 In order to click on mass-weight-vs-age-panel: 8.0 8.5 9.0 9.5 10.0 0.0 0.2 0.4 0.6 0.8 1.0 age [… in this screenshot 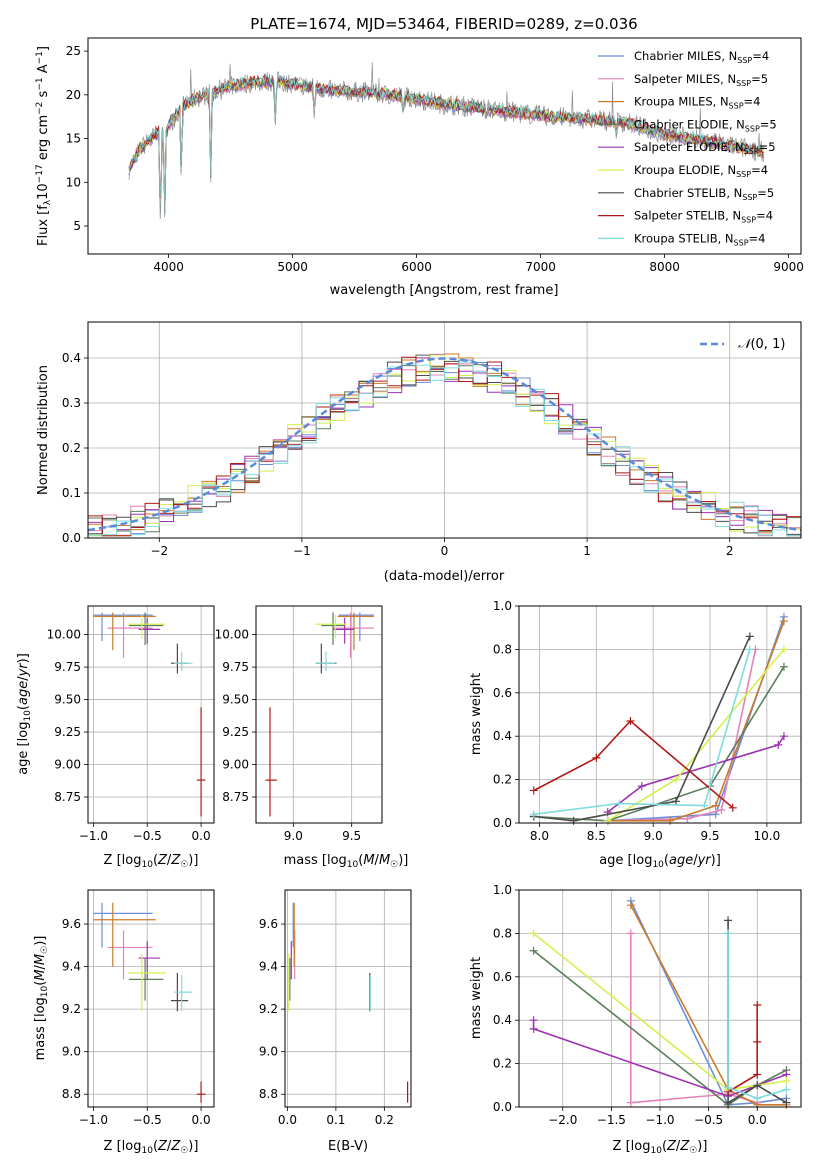, I will do `click(635, 734)`.